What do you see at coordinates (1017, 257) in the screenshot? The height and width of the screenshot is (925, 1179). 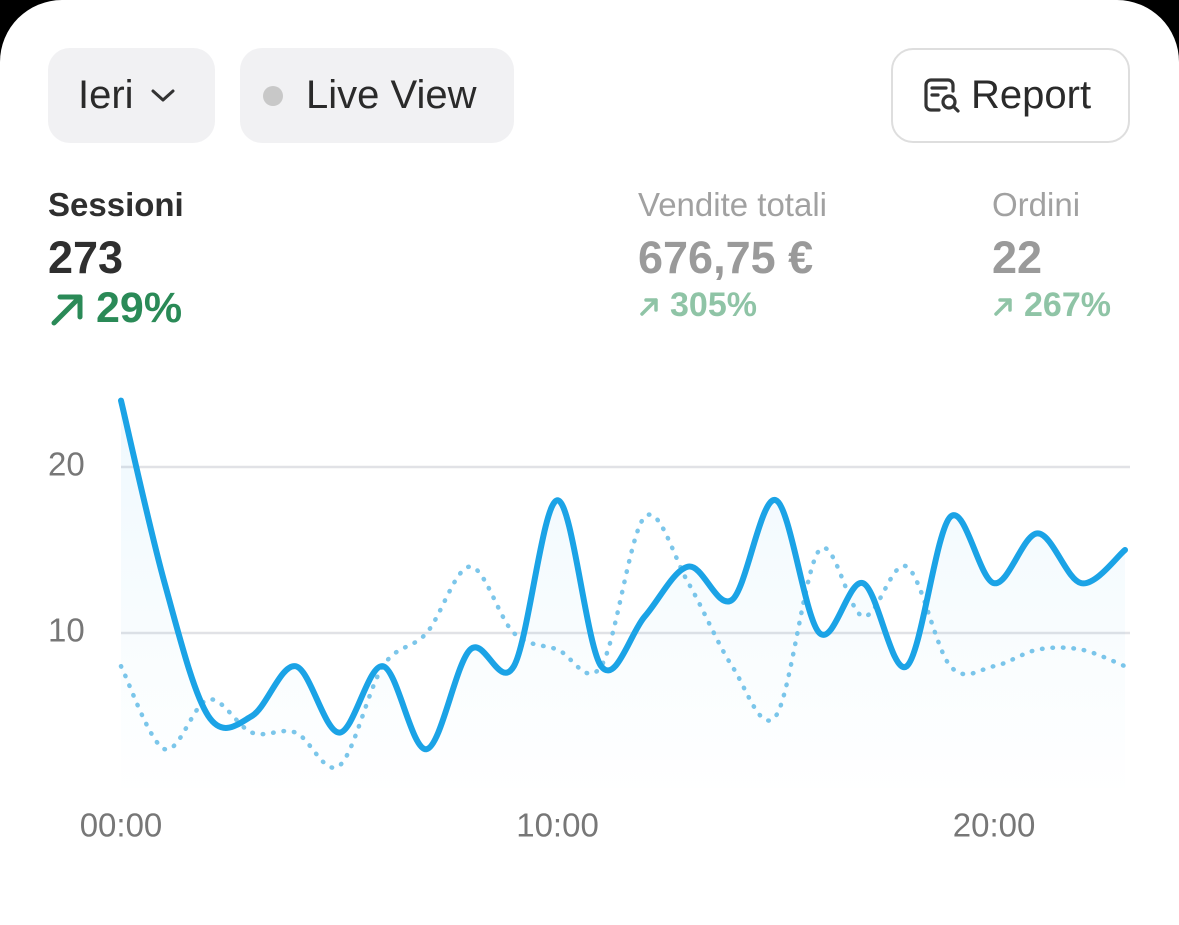 I see `metric-value: 22` at bounding box center [1017, 257].